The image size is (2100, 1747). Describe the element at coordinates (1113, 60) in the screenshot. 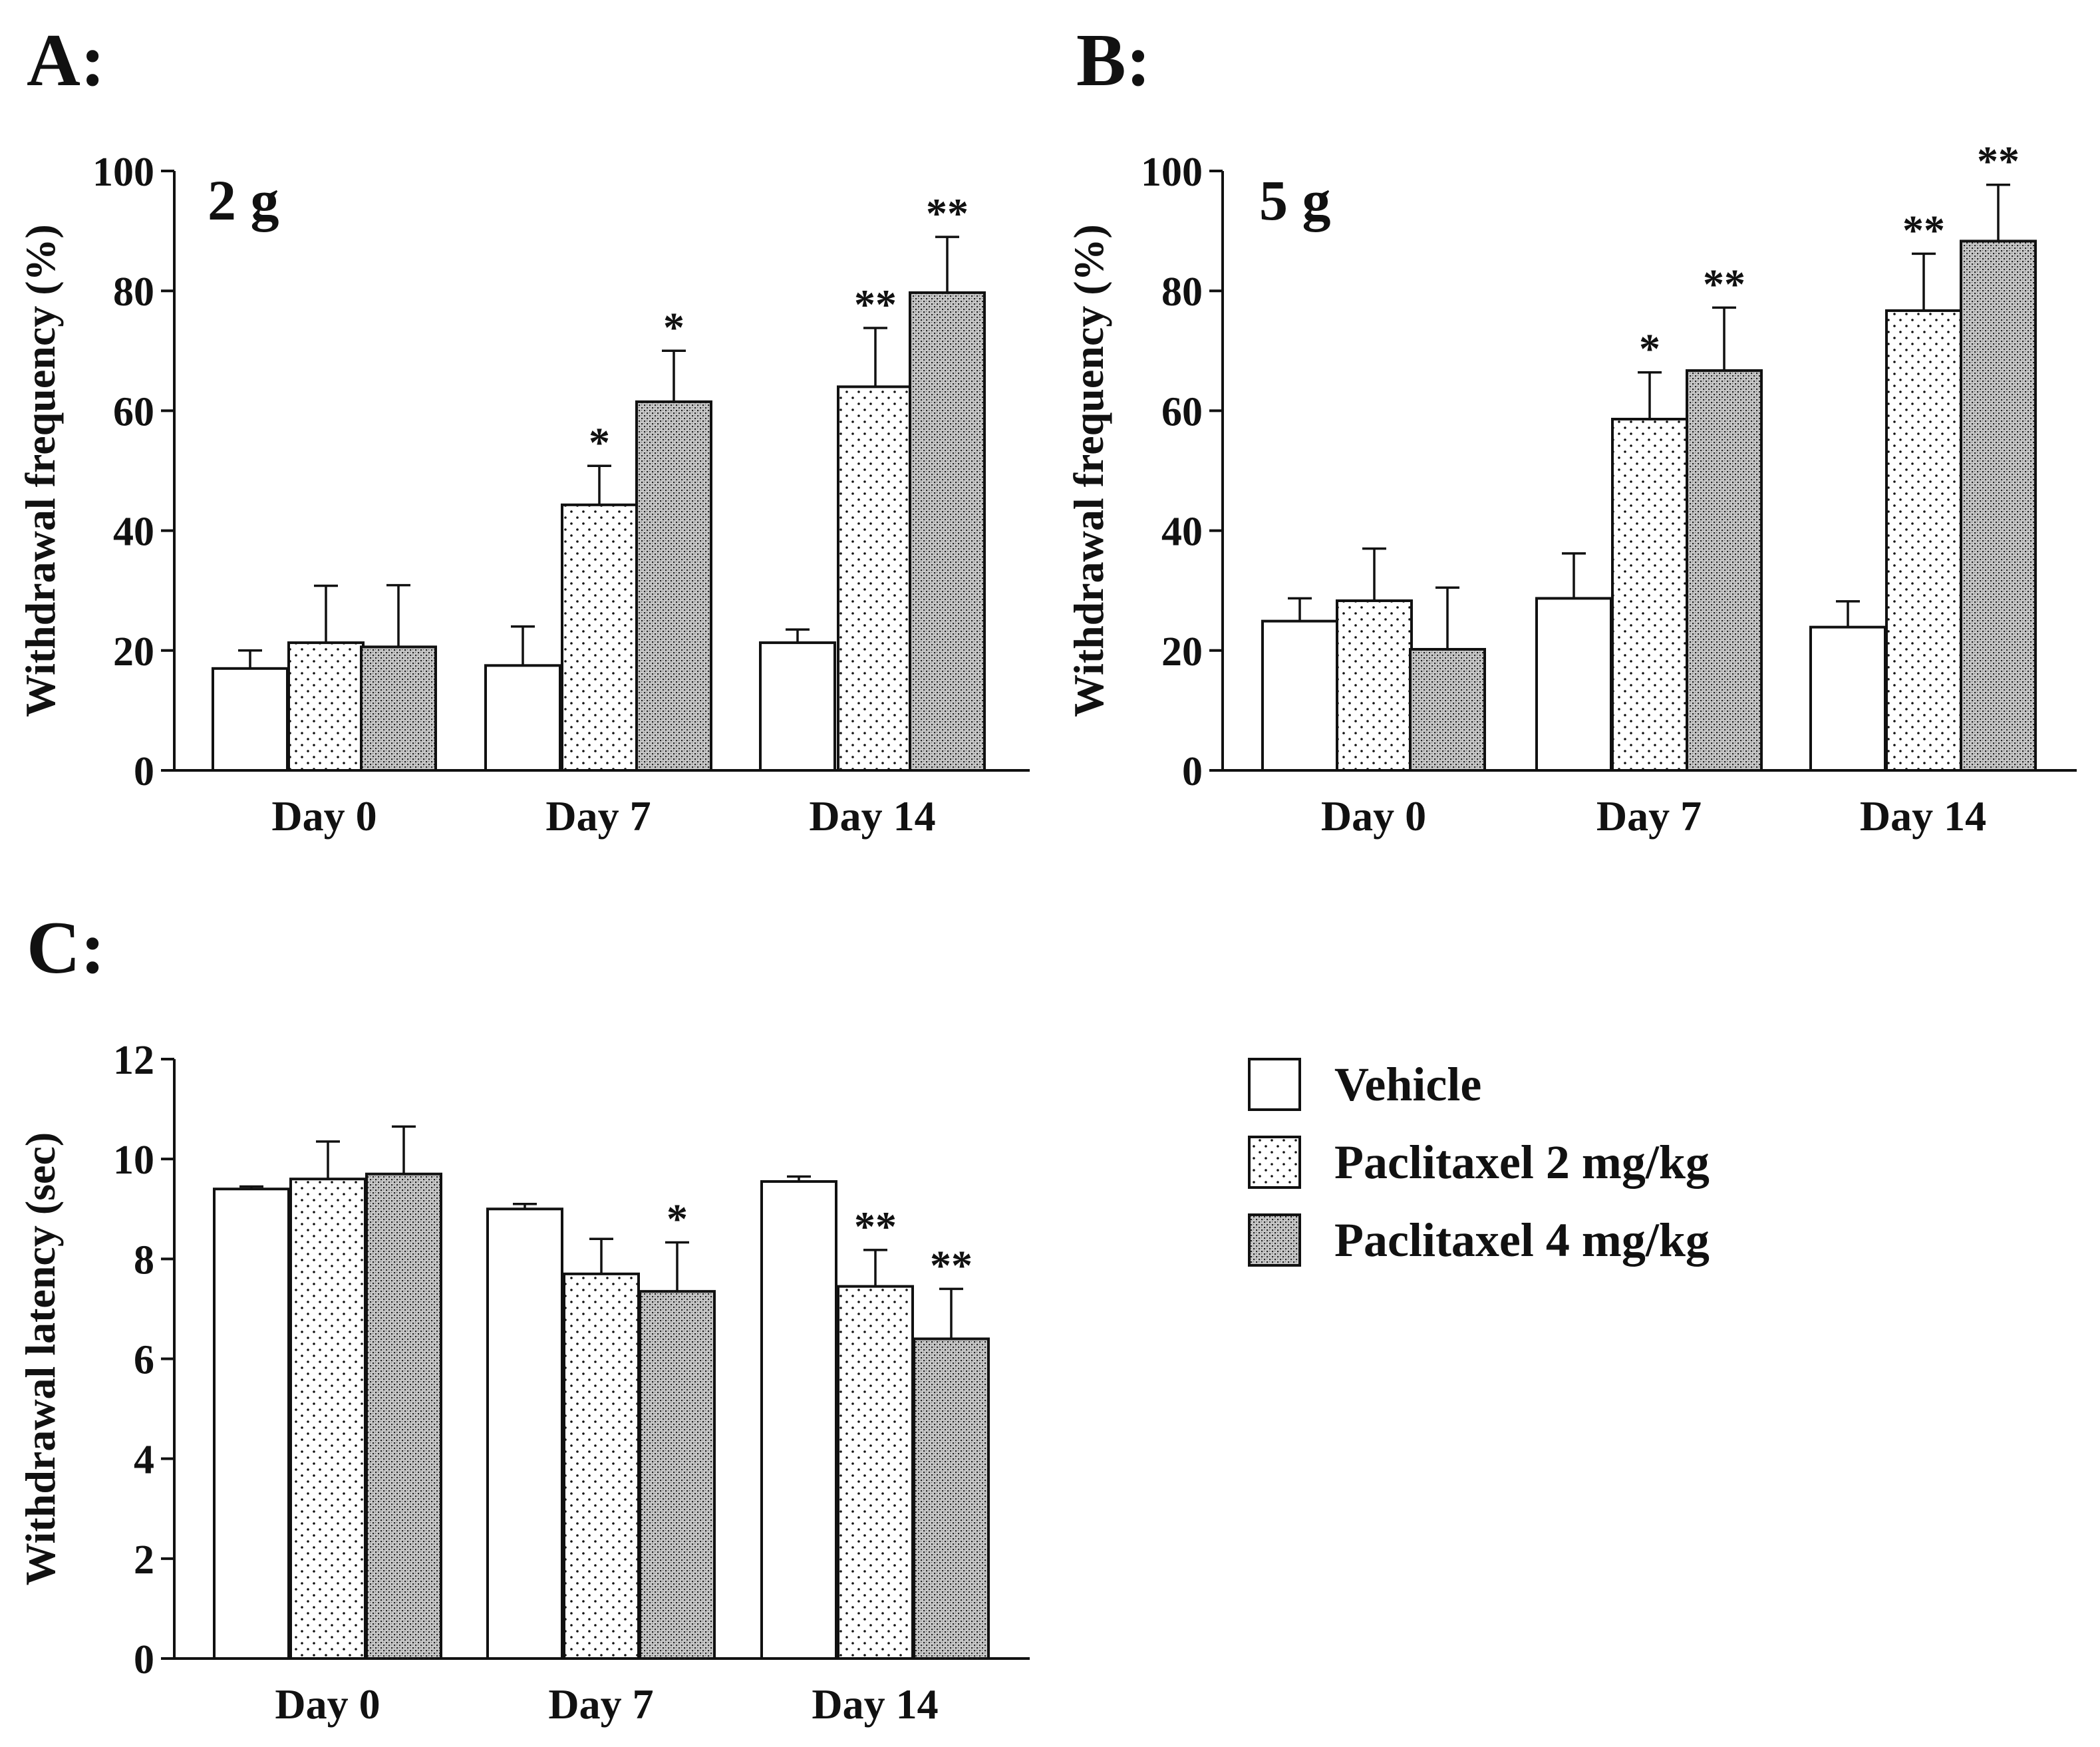

I see `panel-label: B:` at that location.